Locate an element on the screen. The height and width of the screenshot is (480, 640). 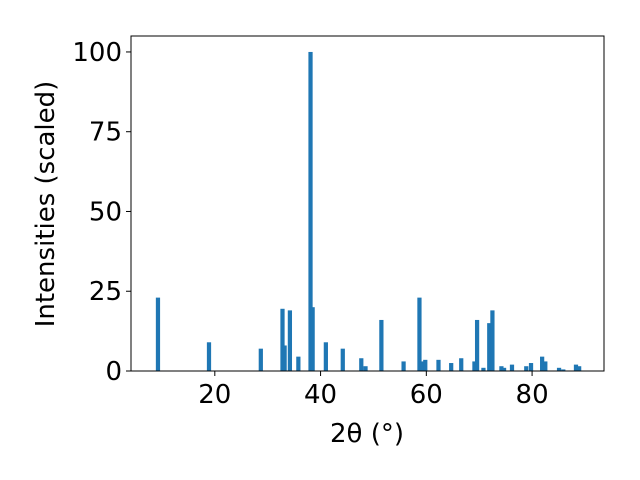
x-tick-label: 60 is located at coordinates (426, 395).